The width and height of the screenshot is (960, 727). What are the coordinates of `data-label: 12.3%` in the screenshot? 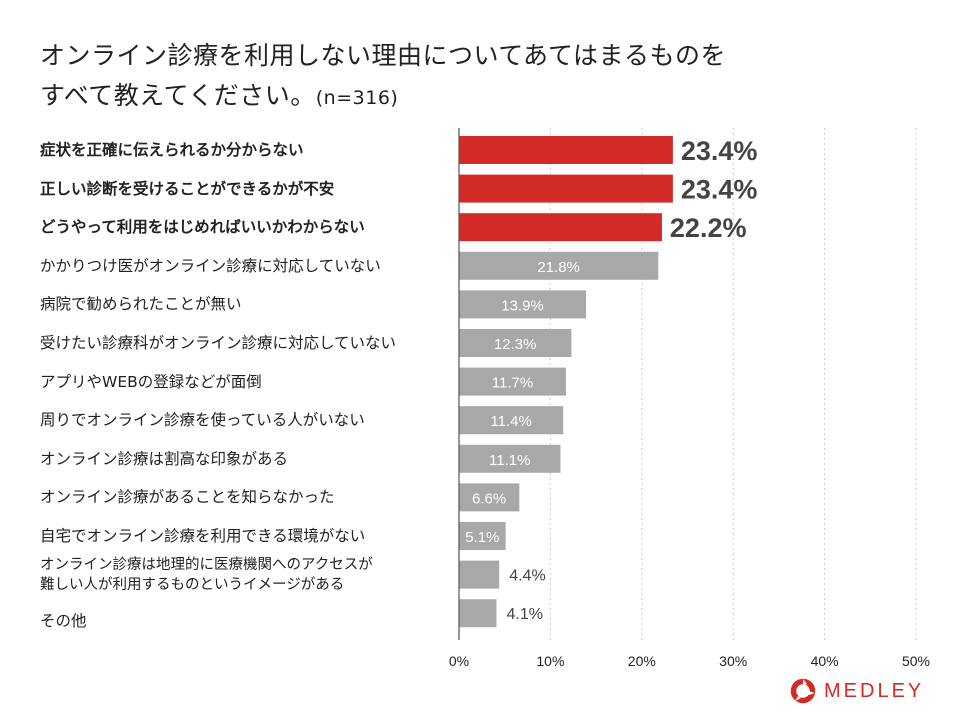 It's located at (515, 344).